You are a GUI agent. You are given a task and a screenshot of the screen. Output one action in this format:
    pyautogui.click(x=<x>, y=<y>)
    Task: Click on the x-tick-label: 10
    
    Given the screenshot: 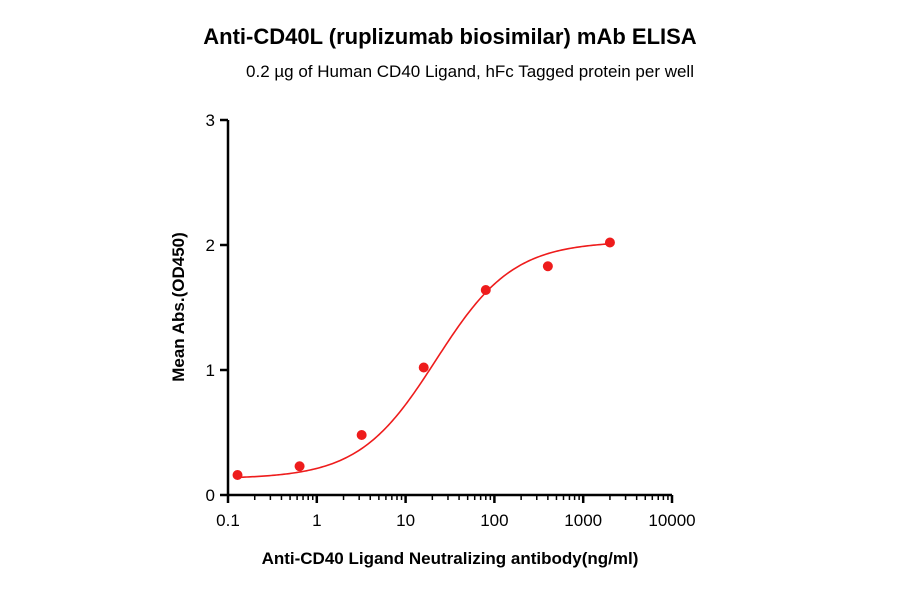 What is the action you would take?
    pyautogui.click(x=405, y=520)
    